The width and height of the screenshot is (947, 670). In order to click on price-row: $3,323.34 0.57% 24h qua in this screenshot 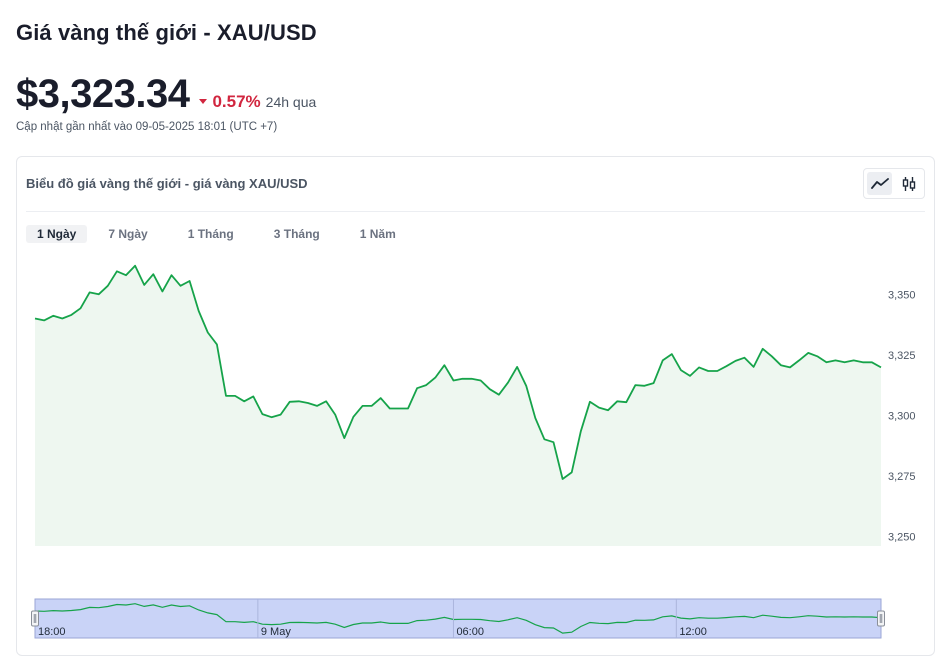, I will do `click(166, 94)`.